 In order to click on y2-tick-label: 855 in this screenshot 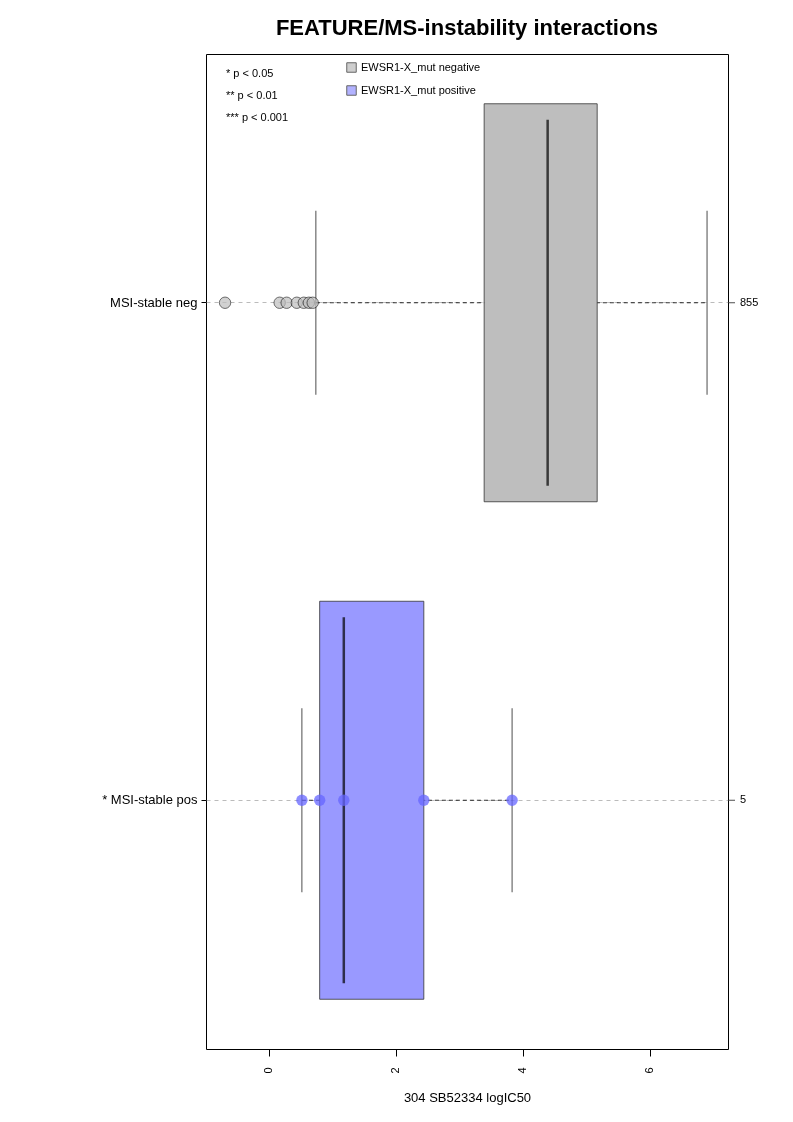, I will do `click(749, 301)`.